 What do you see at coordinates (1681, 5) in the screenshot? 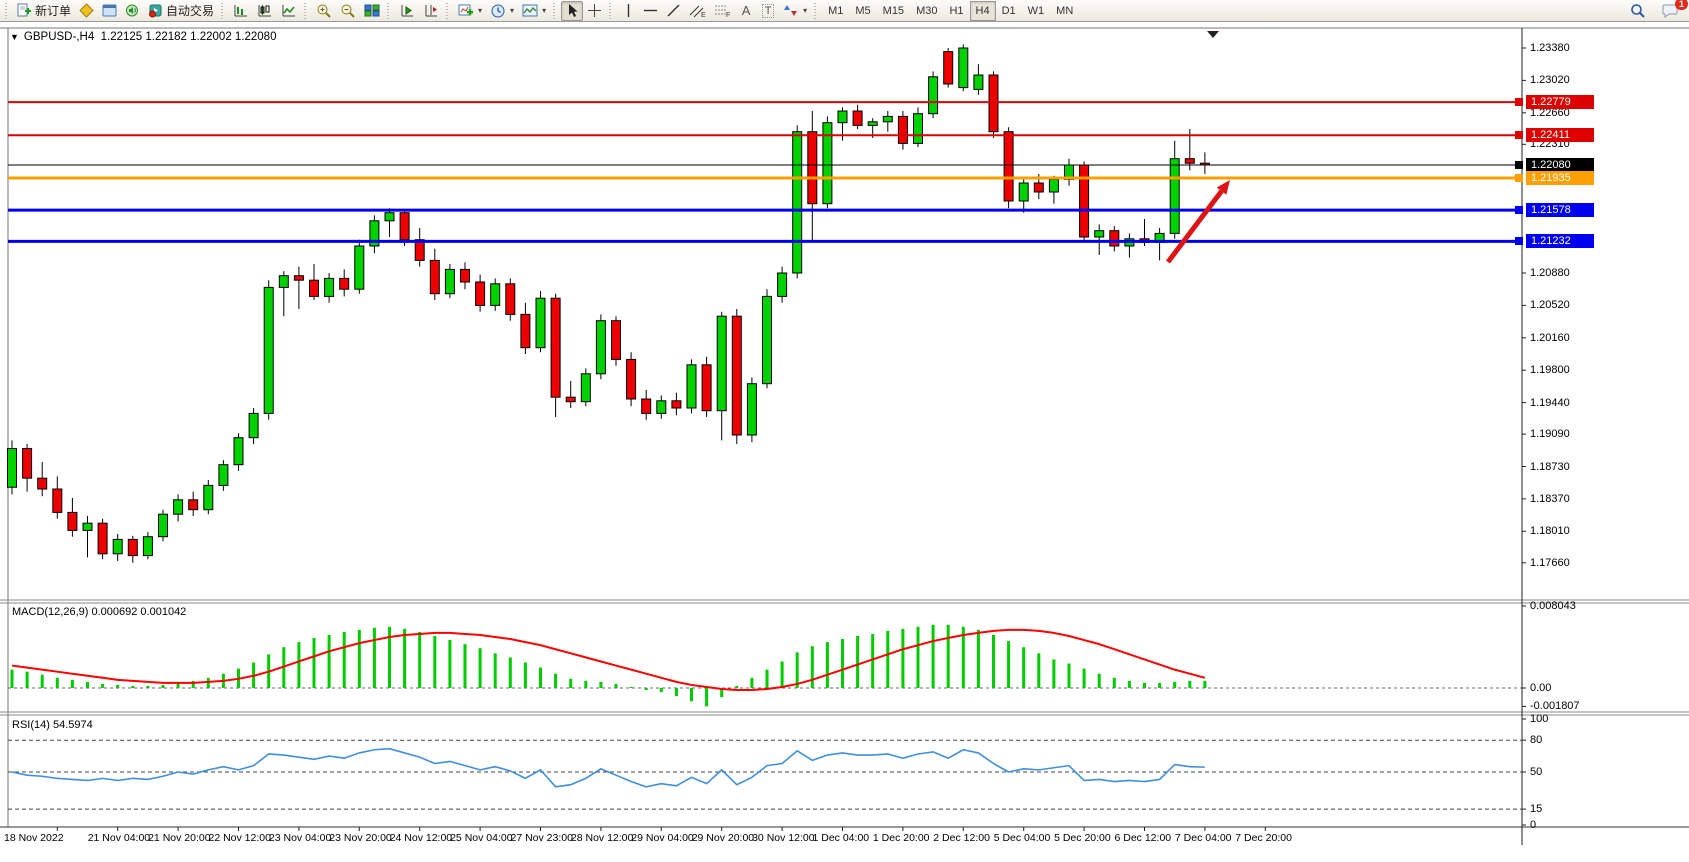
I see `notification-badge: 1` at bounding box center [1681, 5].